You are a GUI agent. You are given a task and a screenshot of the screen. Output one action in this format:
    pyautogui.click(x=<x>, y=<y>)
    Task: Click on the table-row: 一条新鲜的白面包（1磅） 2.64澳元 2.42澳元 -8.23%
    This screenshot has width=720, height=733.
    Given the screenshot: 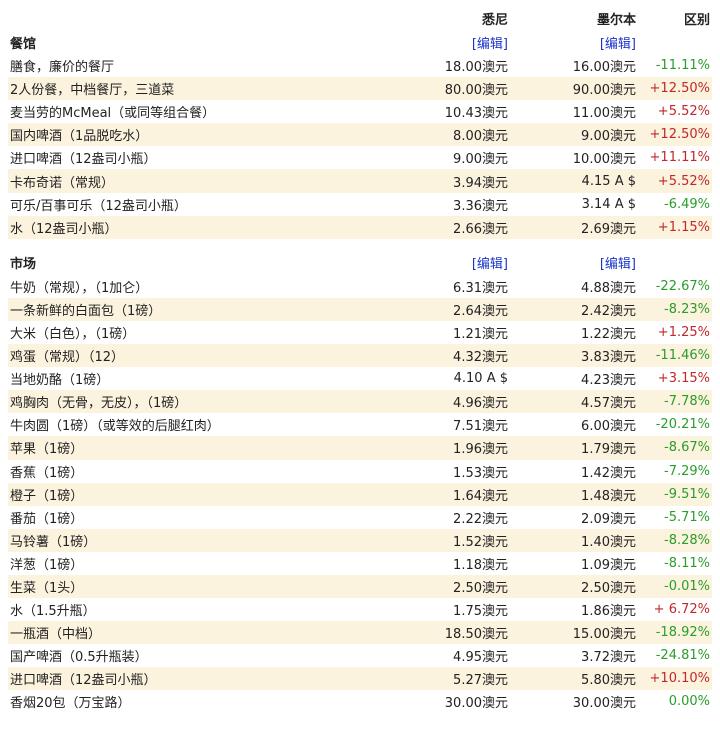 What is the action you would take?
    pyautogui.click(x=360, y=309)
    